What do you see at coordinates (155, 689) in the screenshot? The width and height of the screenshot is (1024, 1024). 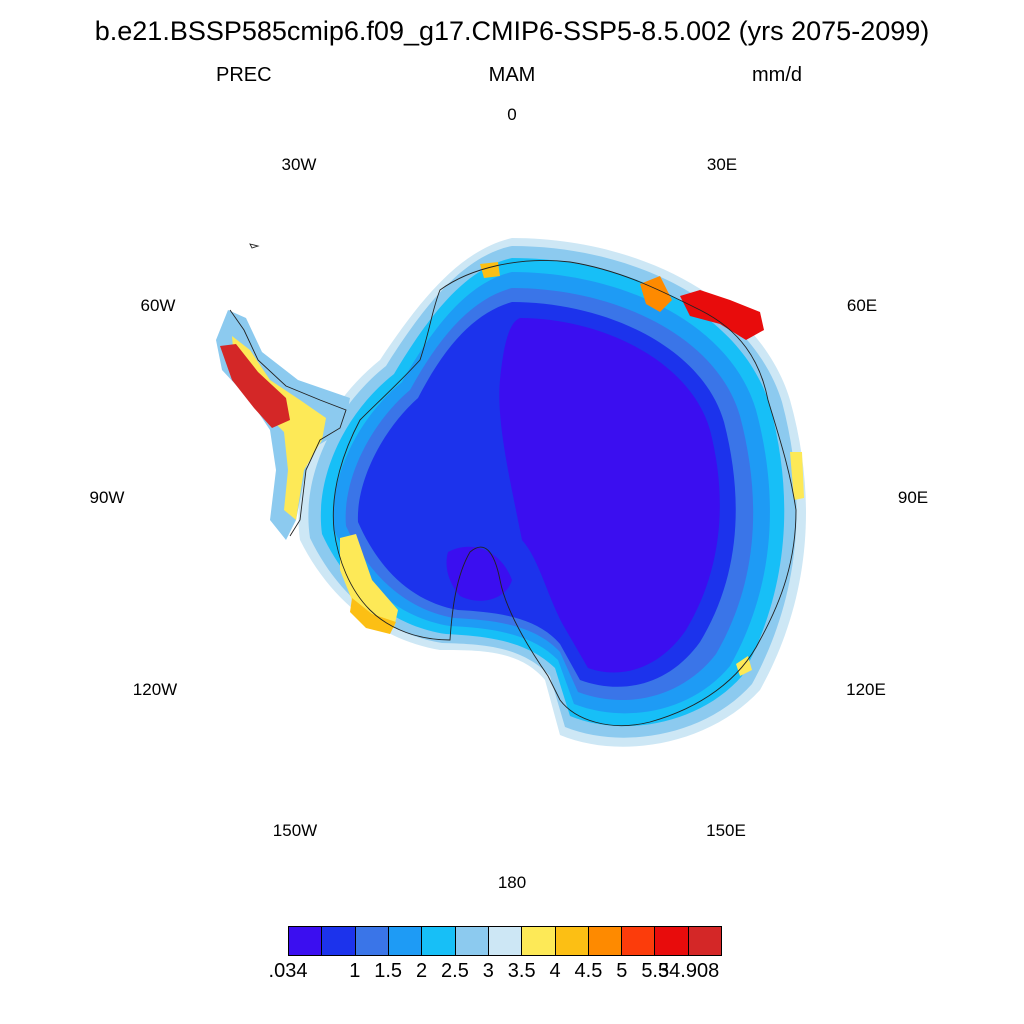 I see `lon-label-120w: 120W` at bounding box center [155, 689].